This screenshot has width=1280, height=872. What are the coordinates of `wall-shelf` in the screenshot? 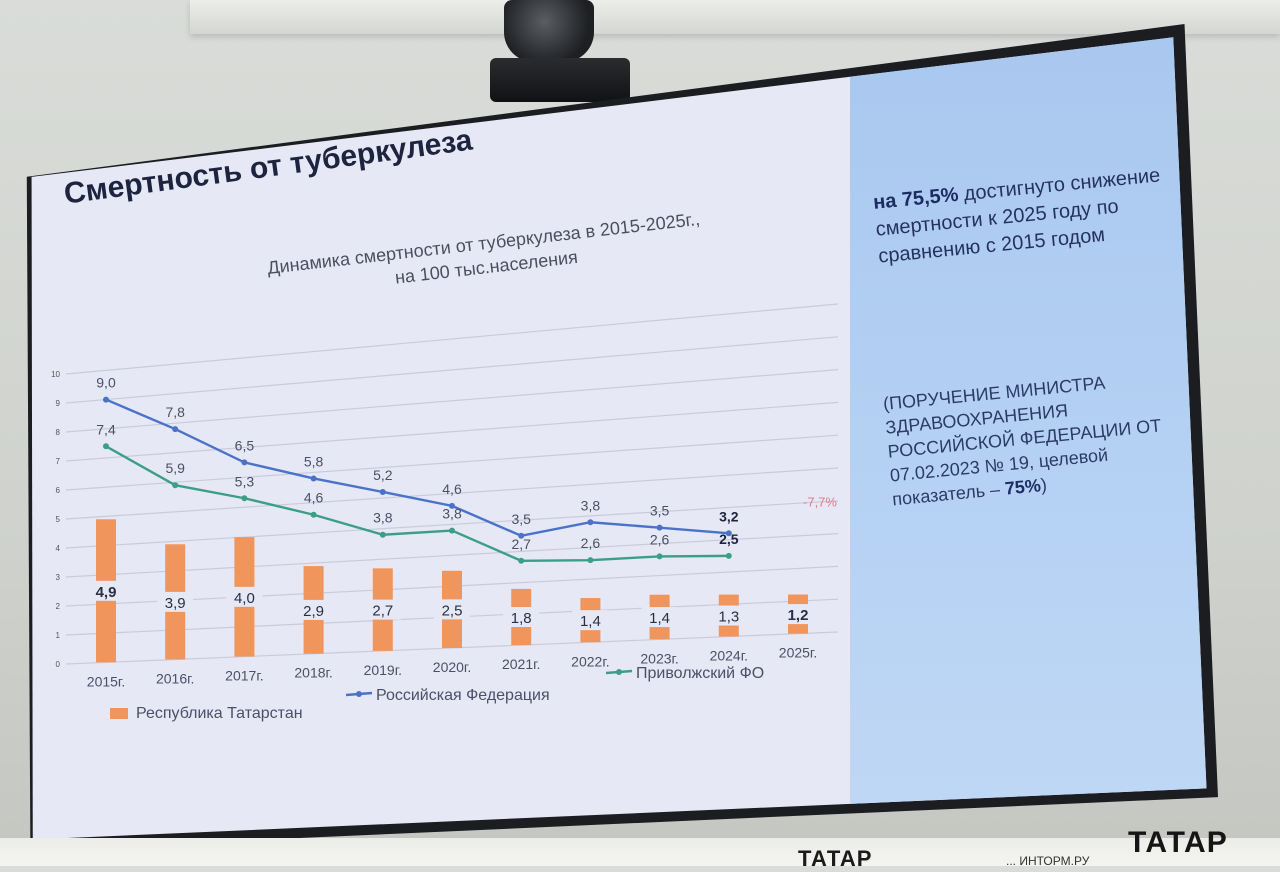 It's located at (735, 17).